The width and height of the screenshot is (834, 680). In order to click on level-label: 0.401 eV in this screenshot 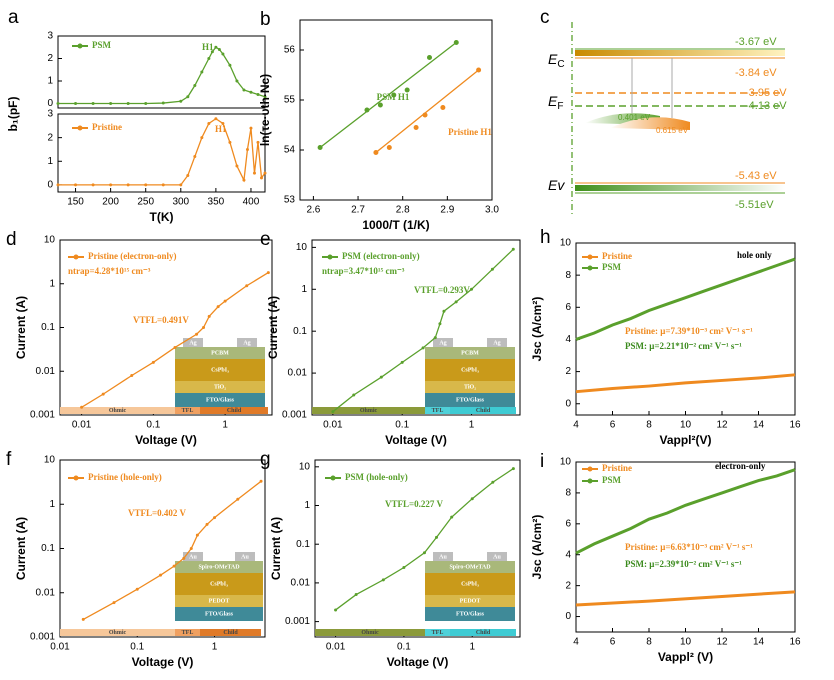, I will do `click(634, 117)`.